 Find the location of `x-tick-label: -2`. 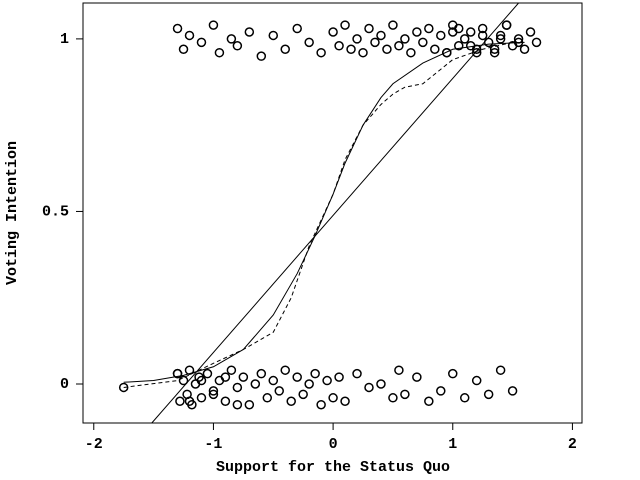

x-tick-label: -2 is located at coordinates (94, 444).